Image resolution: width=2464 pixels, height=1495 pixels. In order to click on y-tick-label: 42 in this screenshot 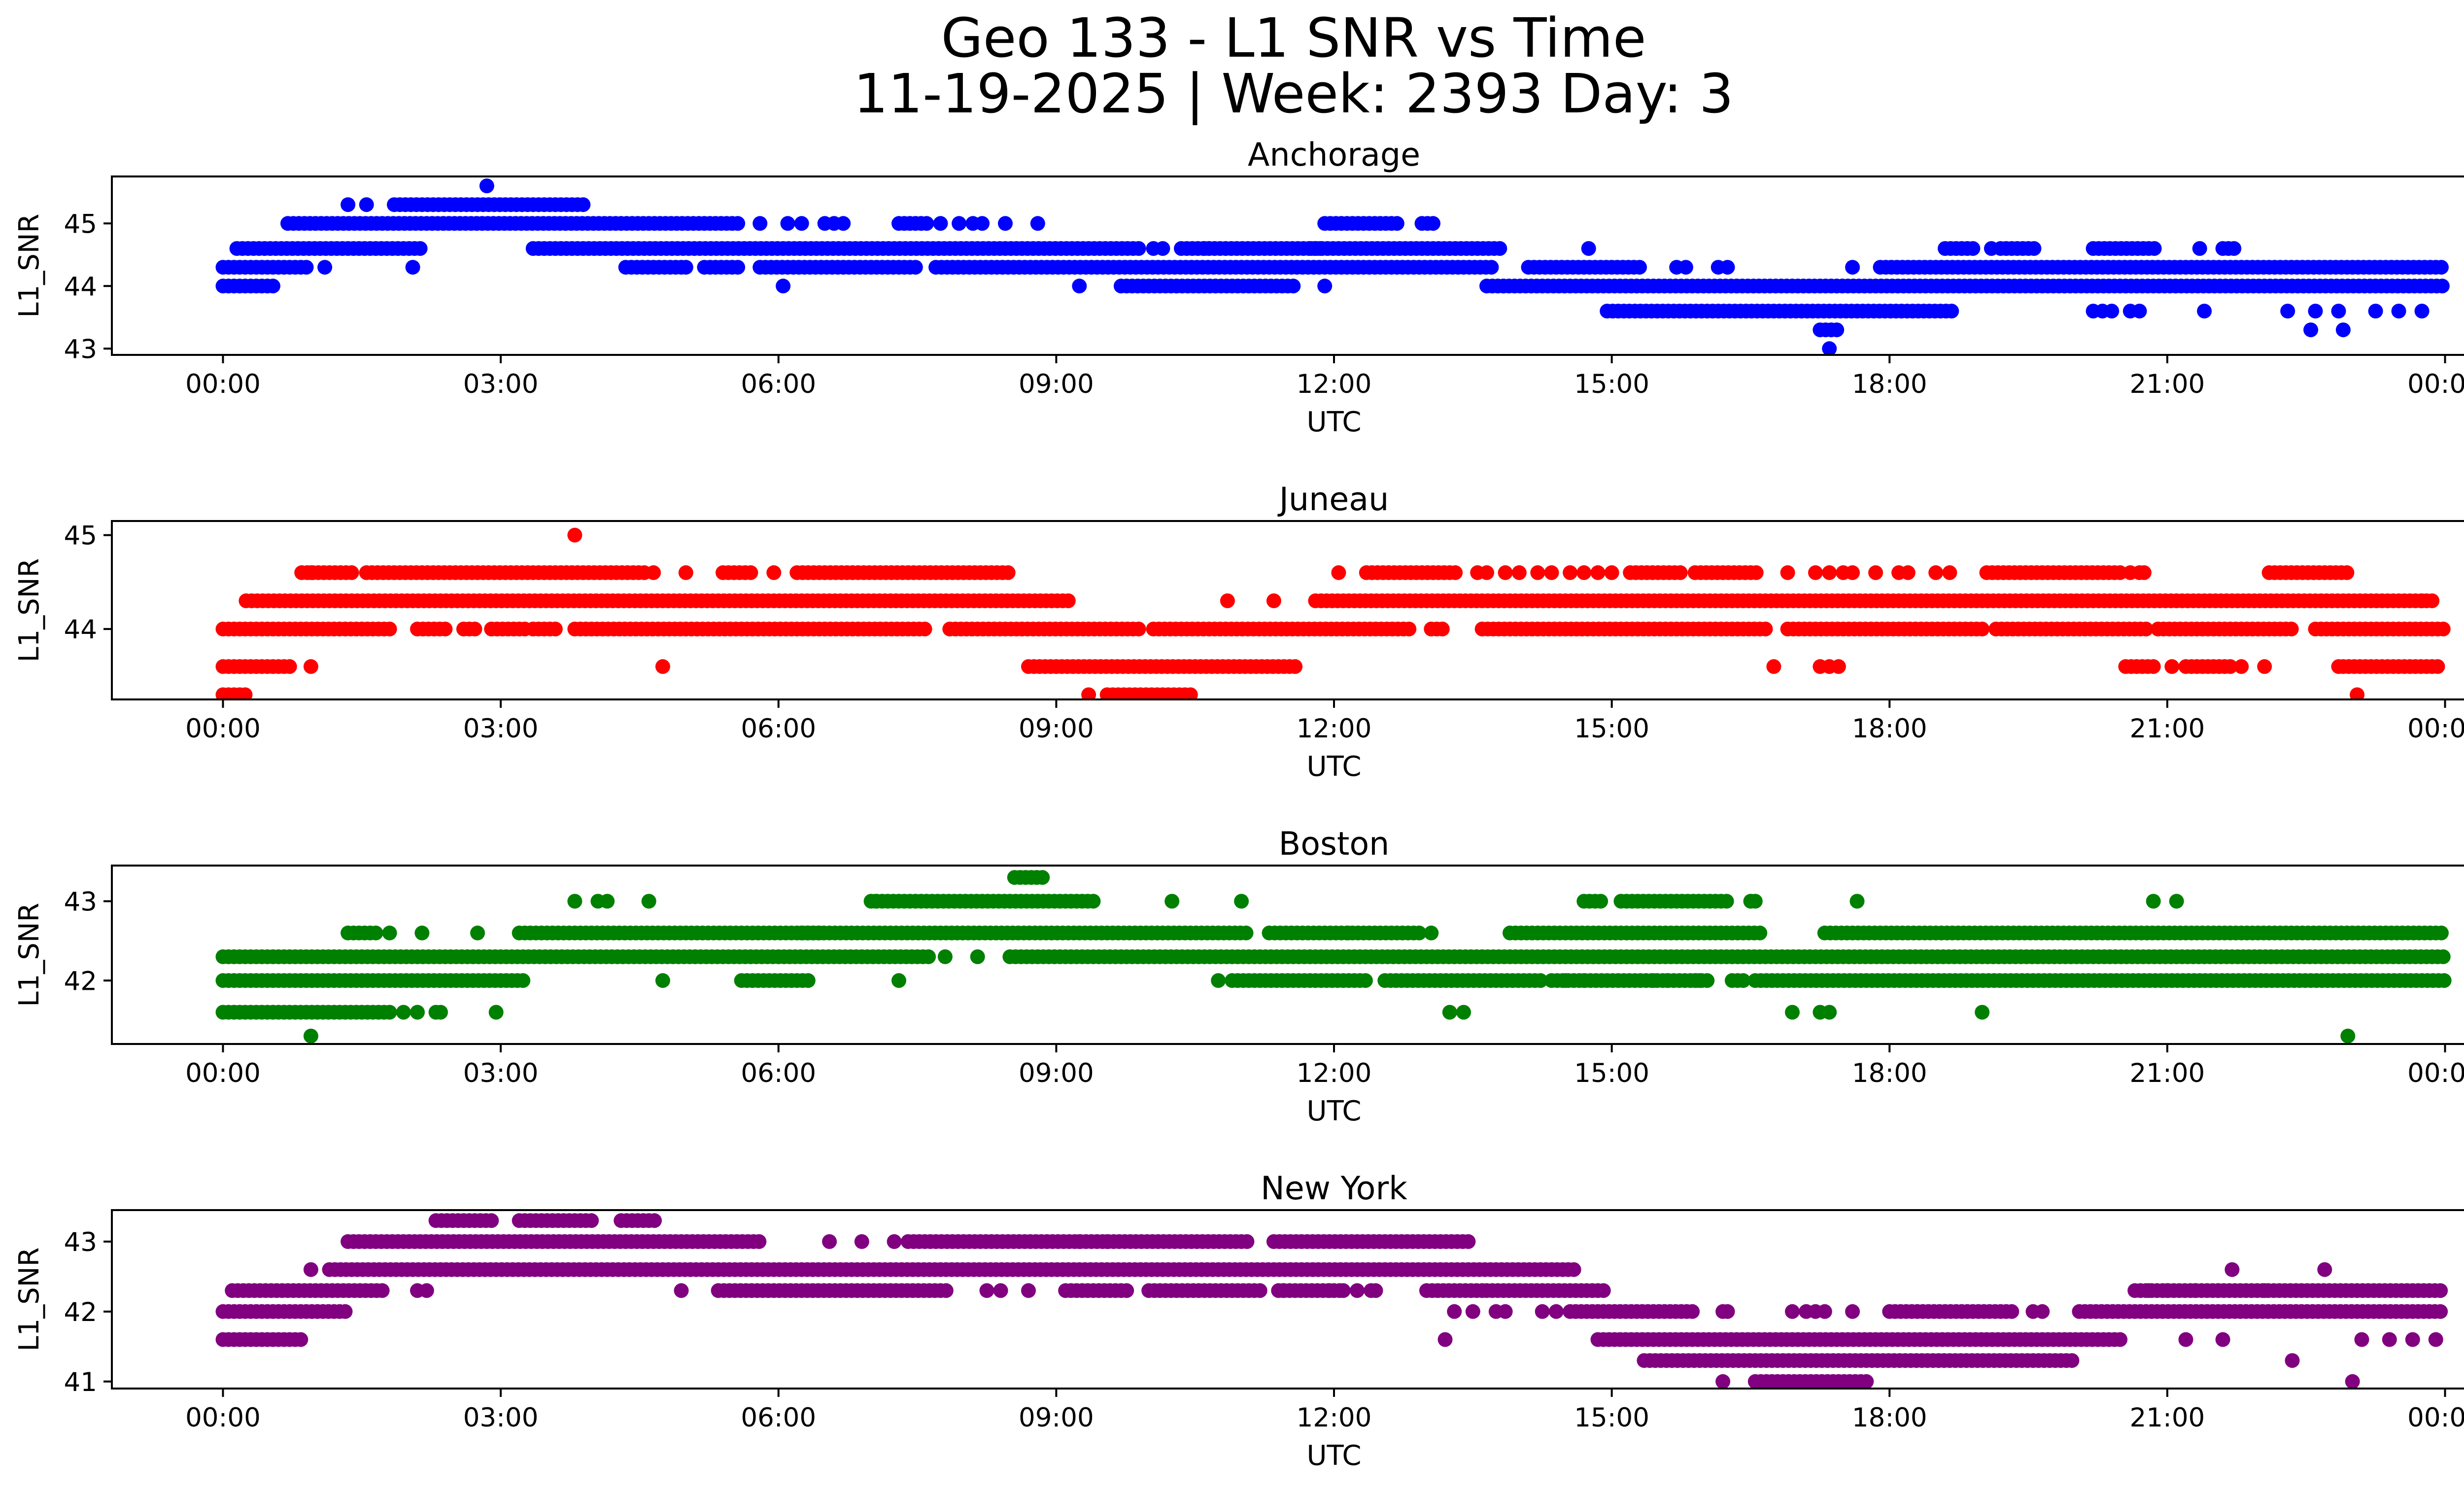, I will do `click(80, 1312)`.